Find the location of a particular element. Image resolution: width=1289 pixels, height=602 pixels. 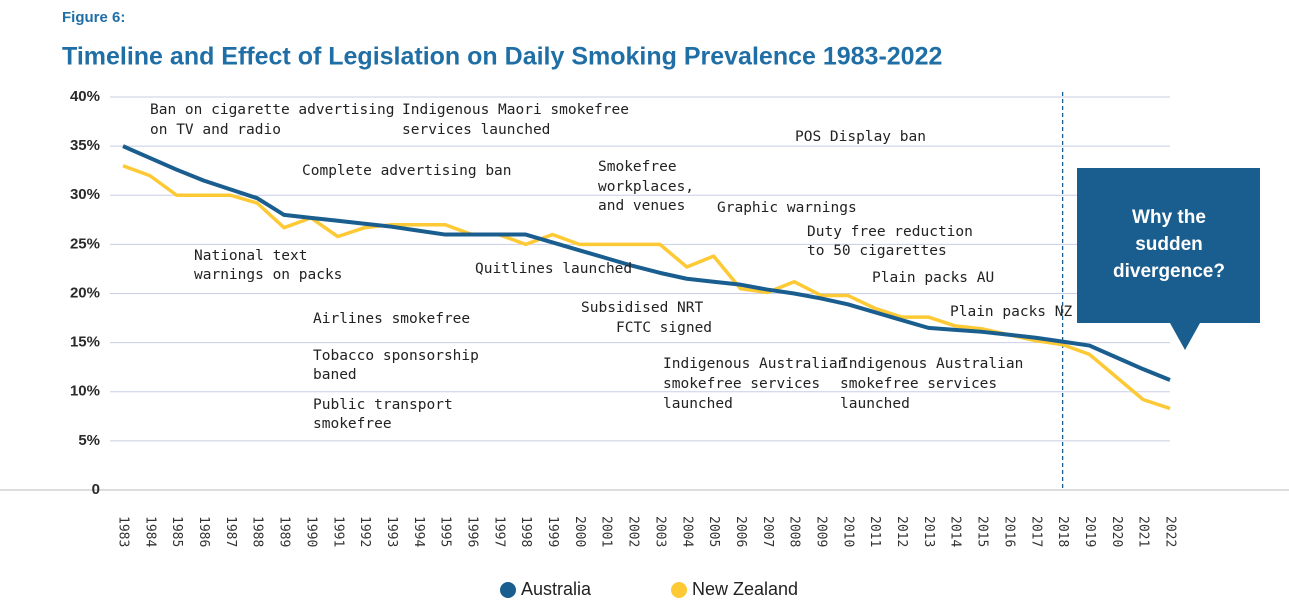

annotation: services launched is located at coordinates (476, 130).